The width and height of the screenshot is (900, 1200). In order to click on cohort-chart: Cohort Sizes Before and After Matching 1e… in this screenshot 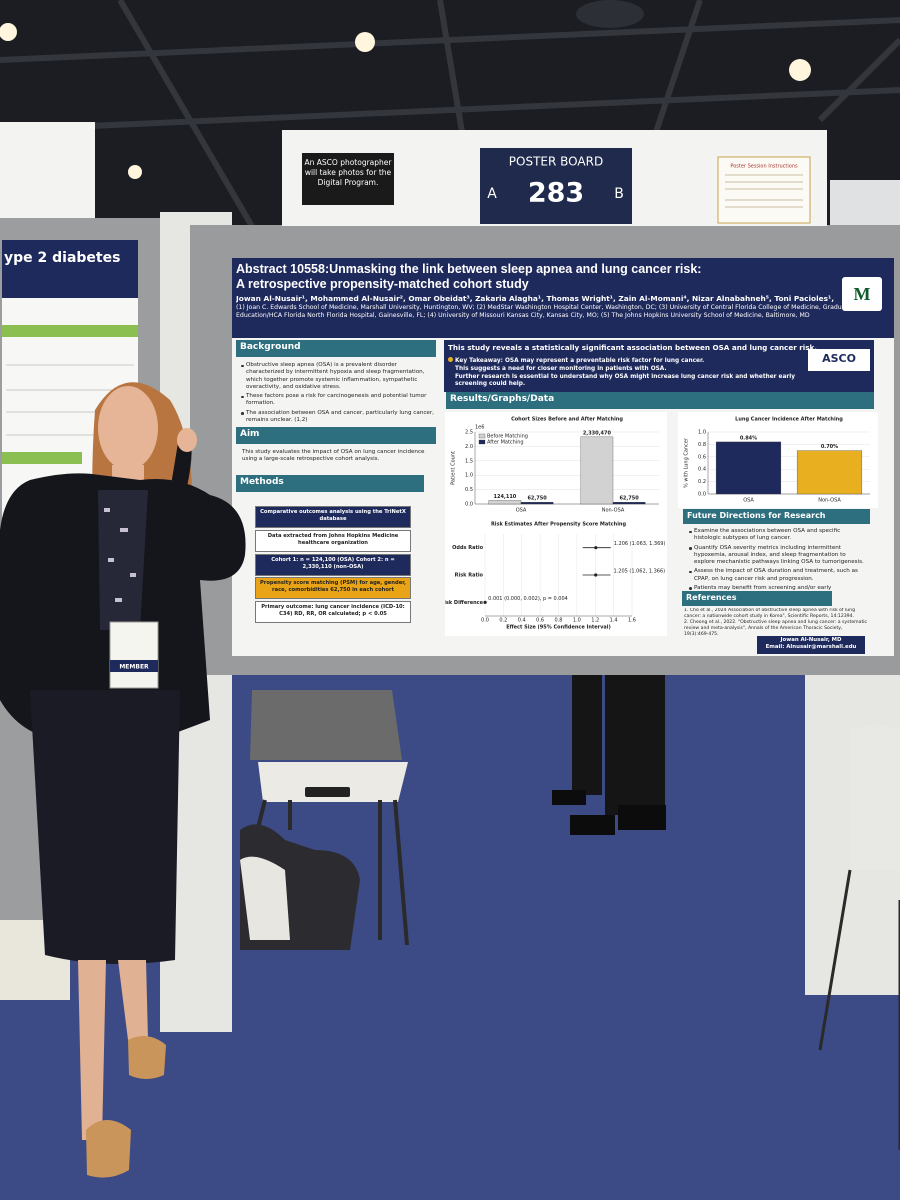, I will do `click(556, 465)`.